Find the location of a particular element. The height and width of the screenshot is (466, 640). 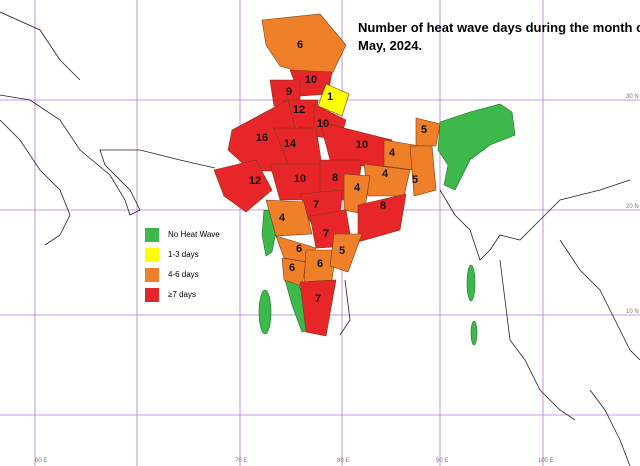

longitude-label: 90 E is located at coordinates (442, 461).